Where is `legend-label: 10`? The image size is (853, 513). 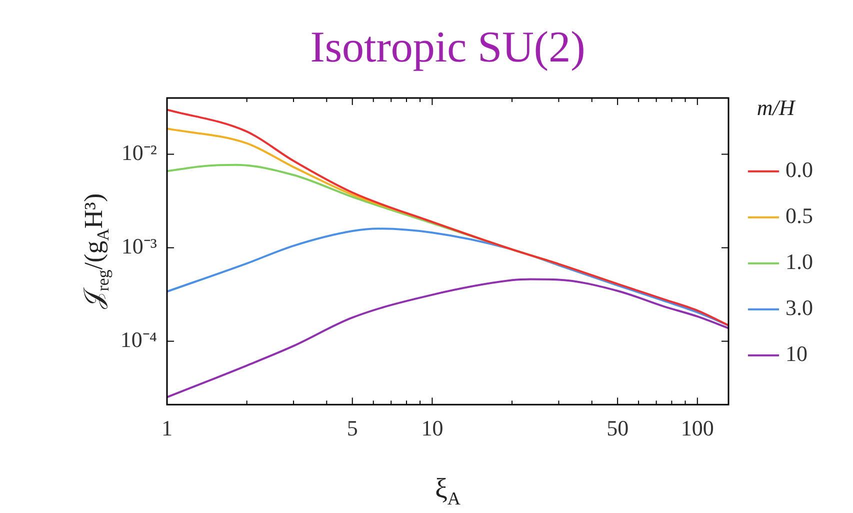
legend-label: 10 is located at coordinates (797, 353).